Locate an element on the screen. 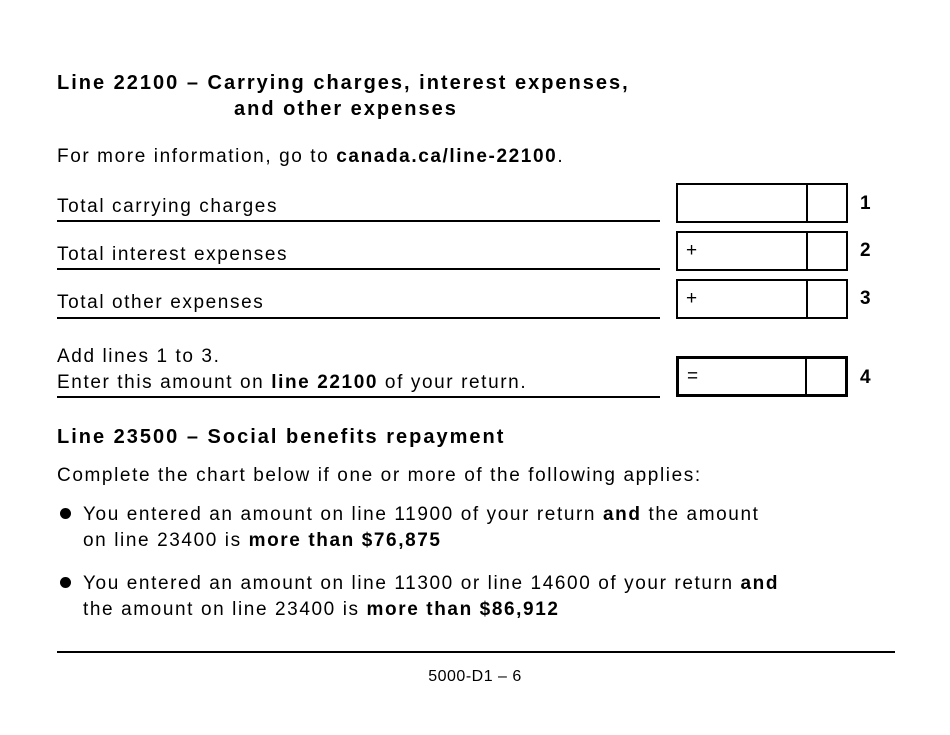  line-number: 3 is located at coordinates (866, 298).